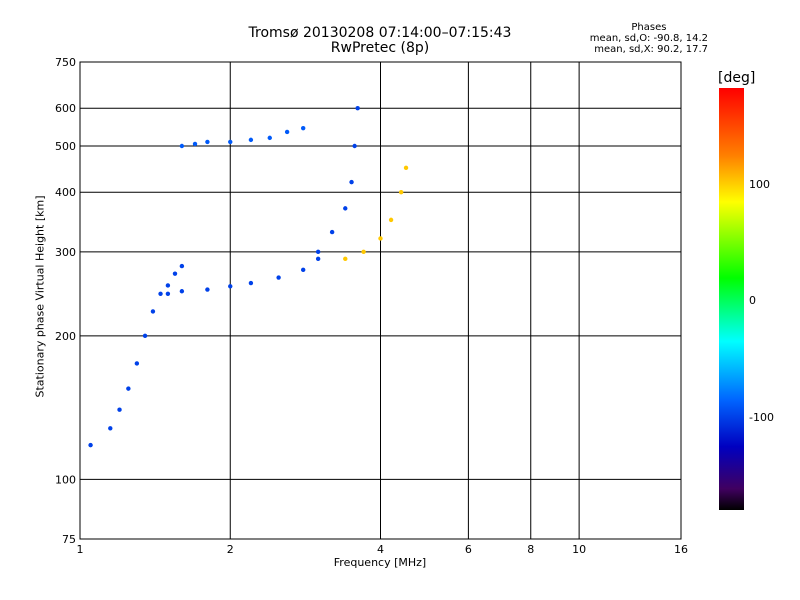 The width and height of the screenshot is (800, 600). What do you see at coordinates (65, 301) in the screenshot?
I see `y-tick-labels: 75 100 200 300 400 500 600 750` at bounding box center [65, 301].